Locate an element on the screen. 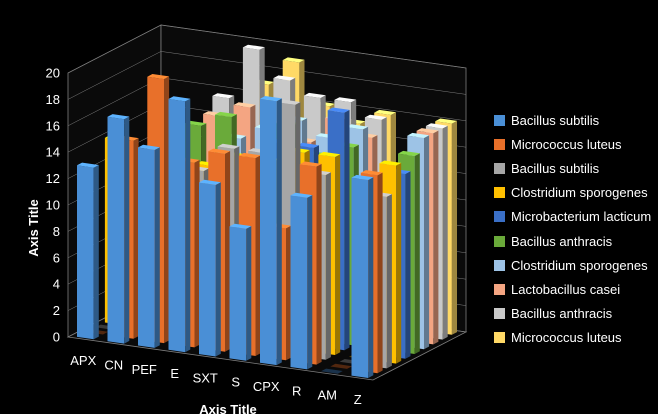 The height and width of the screenshot is (414, 658). legend-item: Microbacterium lacticum is located at coordinates (576, 217).